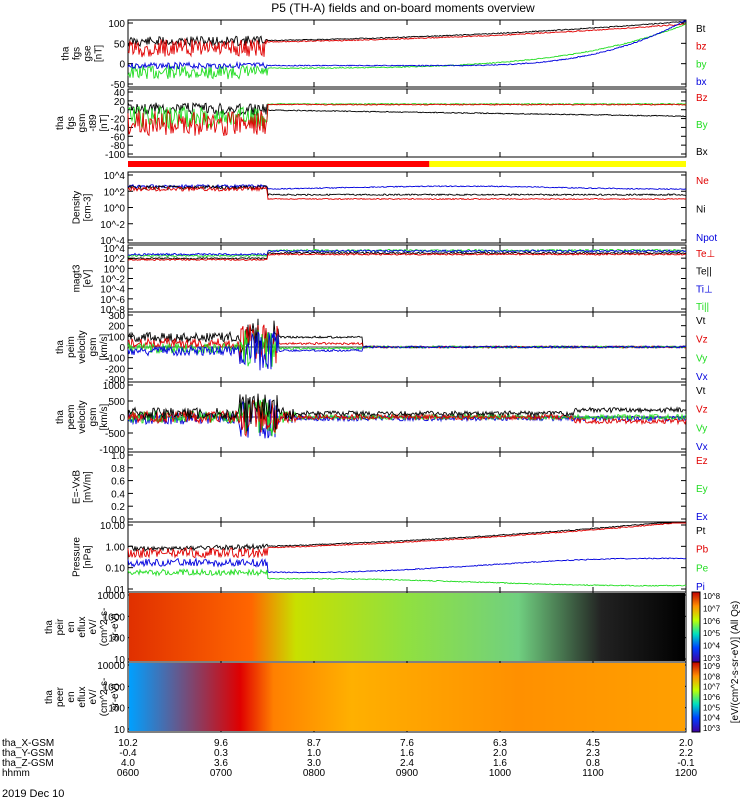 This screenshot has height=800, width=750. What do you see at coordinates (221, 743) in the screenshot?
I see `x-tick-label: 9.6` at bounding box center [221, 743].